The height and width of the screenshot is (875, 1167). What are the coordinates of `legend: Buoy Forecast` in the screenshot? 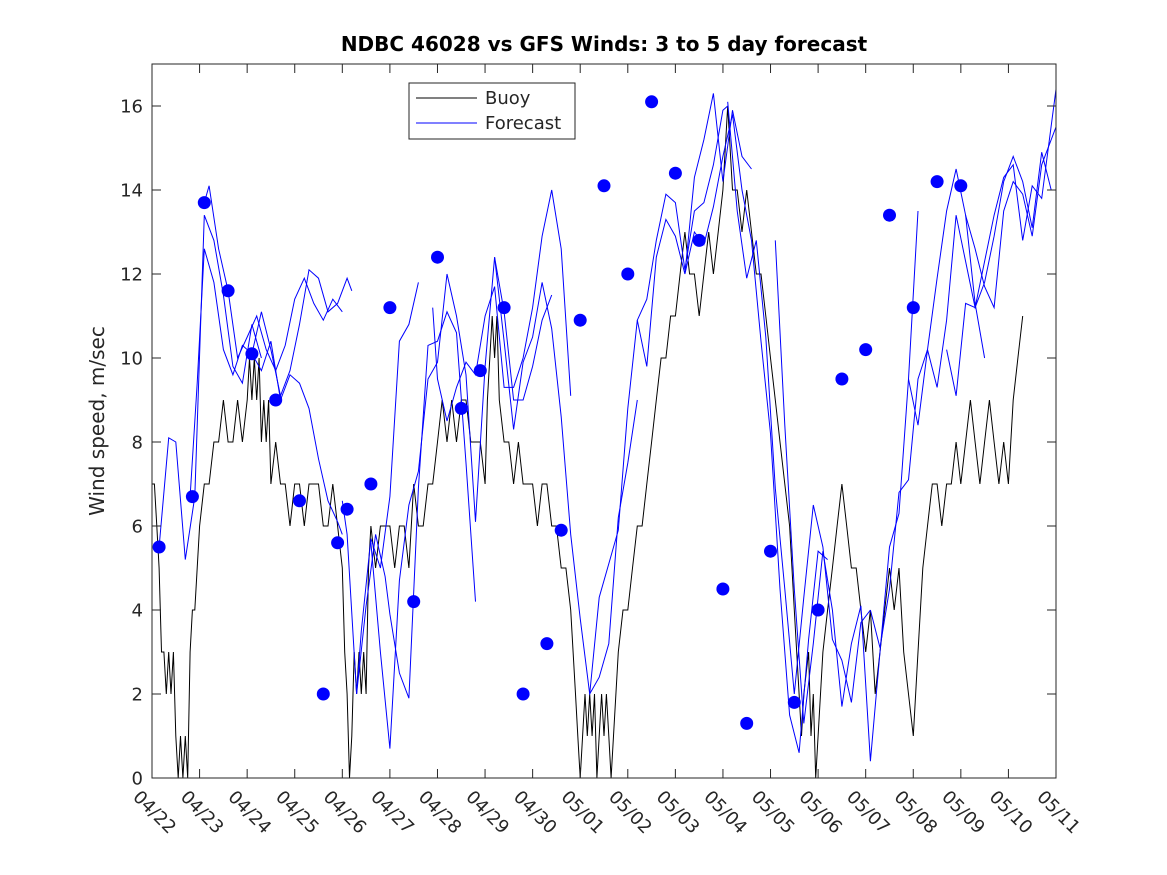 It's located at (492, 111).